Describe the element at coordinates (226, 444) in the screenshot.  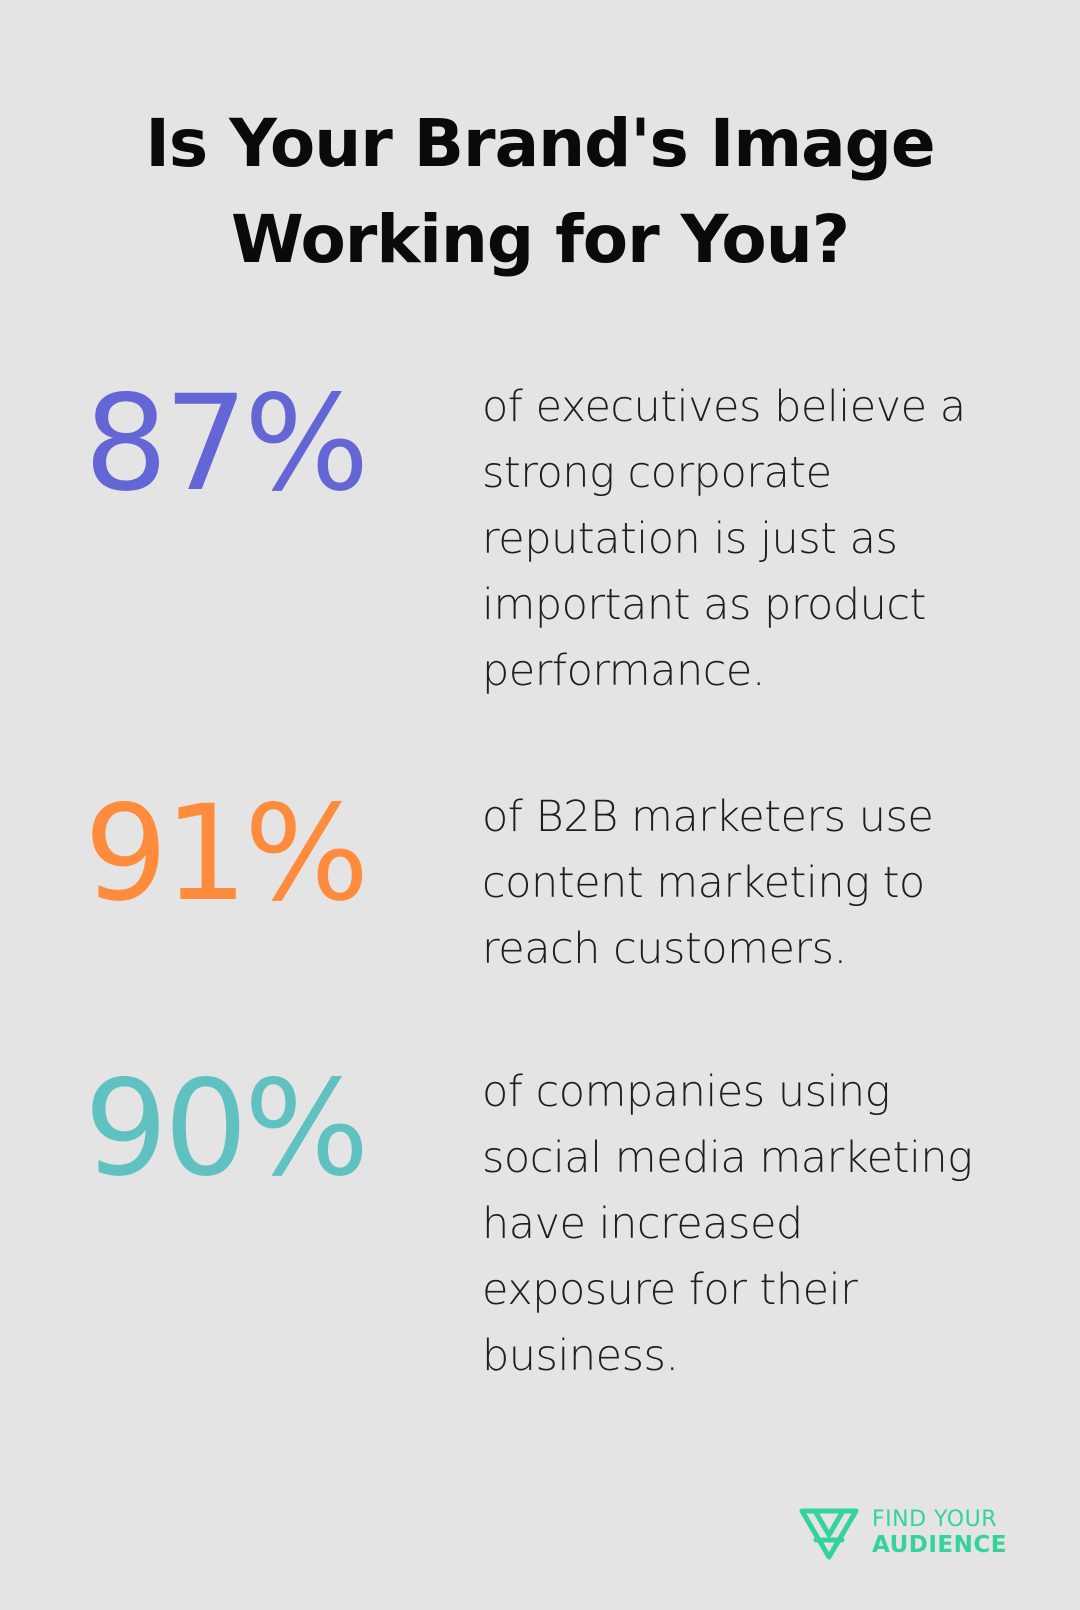
I see `stat-value: 87%` at that location.